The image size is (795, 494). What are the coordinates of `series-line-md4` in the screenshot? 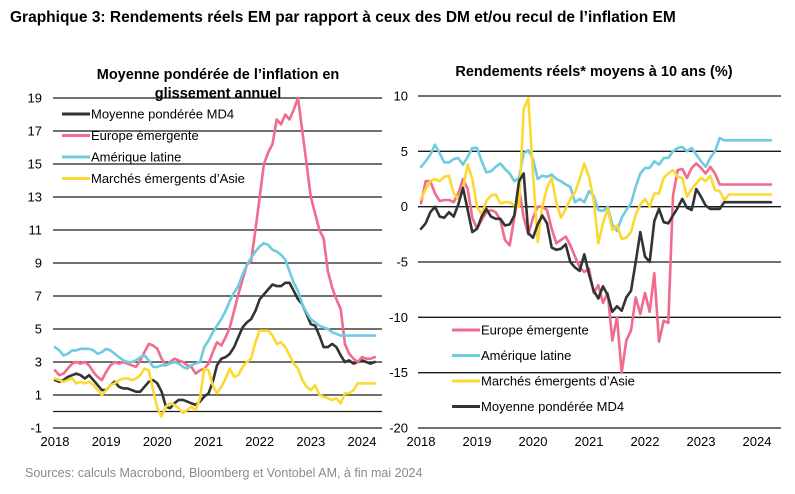 It's located at (596, 243).